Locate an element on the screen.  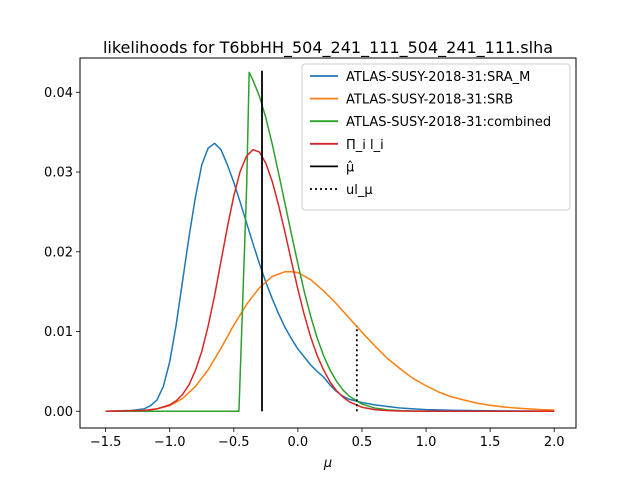
y-tick-label: 0.04 is located at coordinates (58, 93).